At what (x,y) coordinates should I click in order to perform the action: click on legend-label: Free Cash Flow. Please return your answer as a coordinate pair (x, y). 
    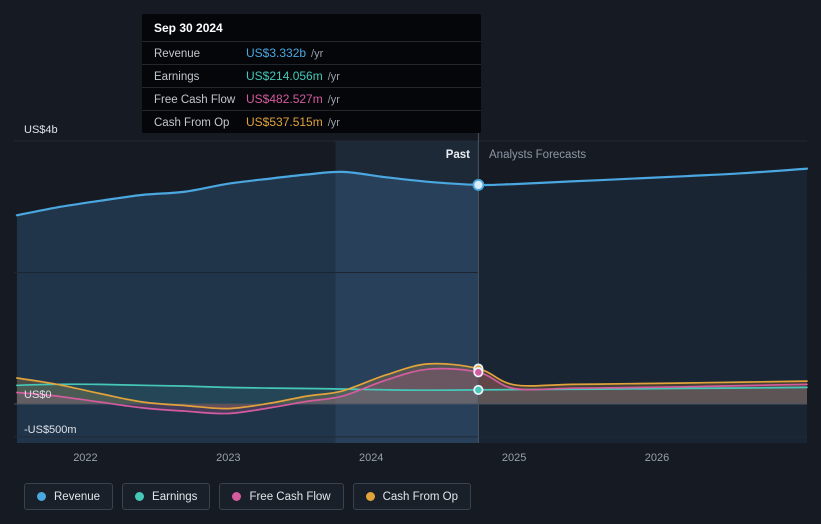
    Looking at the image, I should click on (290, 496).